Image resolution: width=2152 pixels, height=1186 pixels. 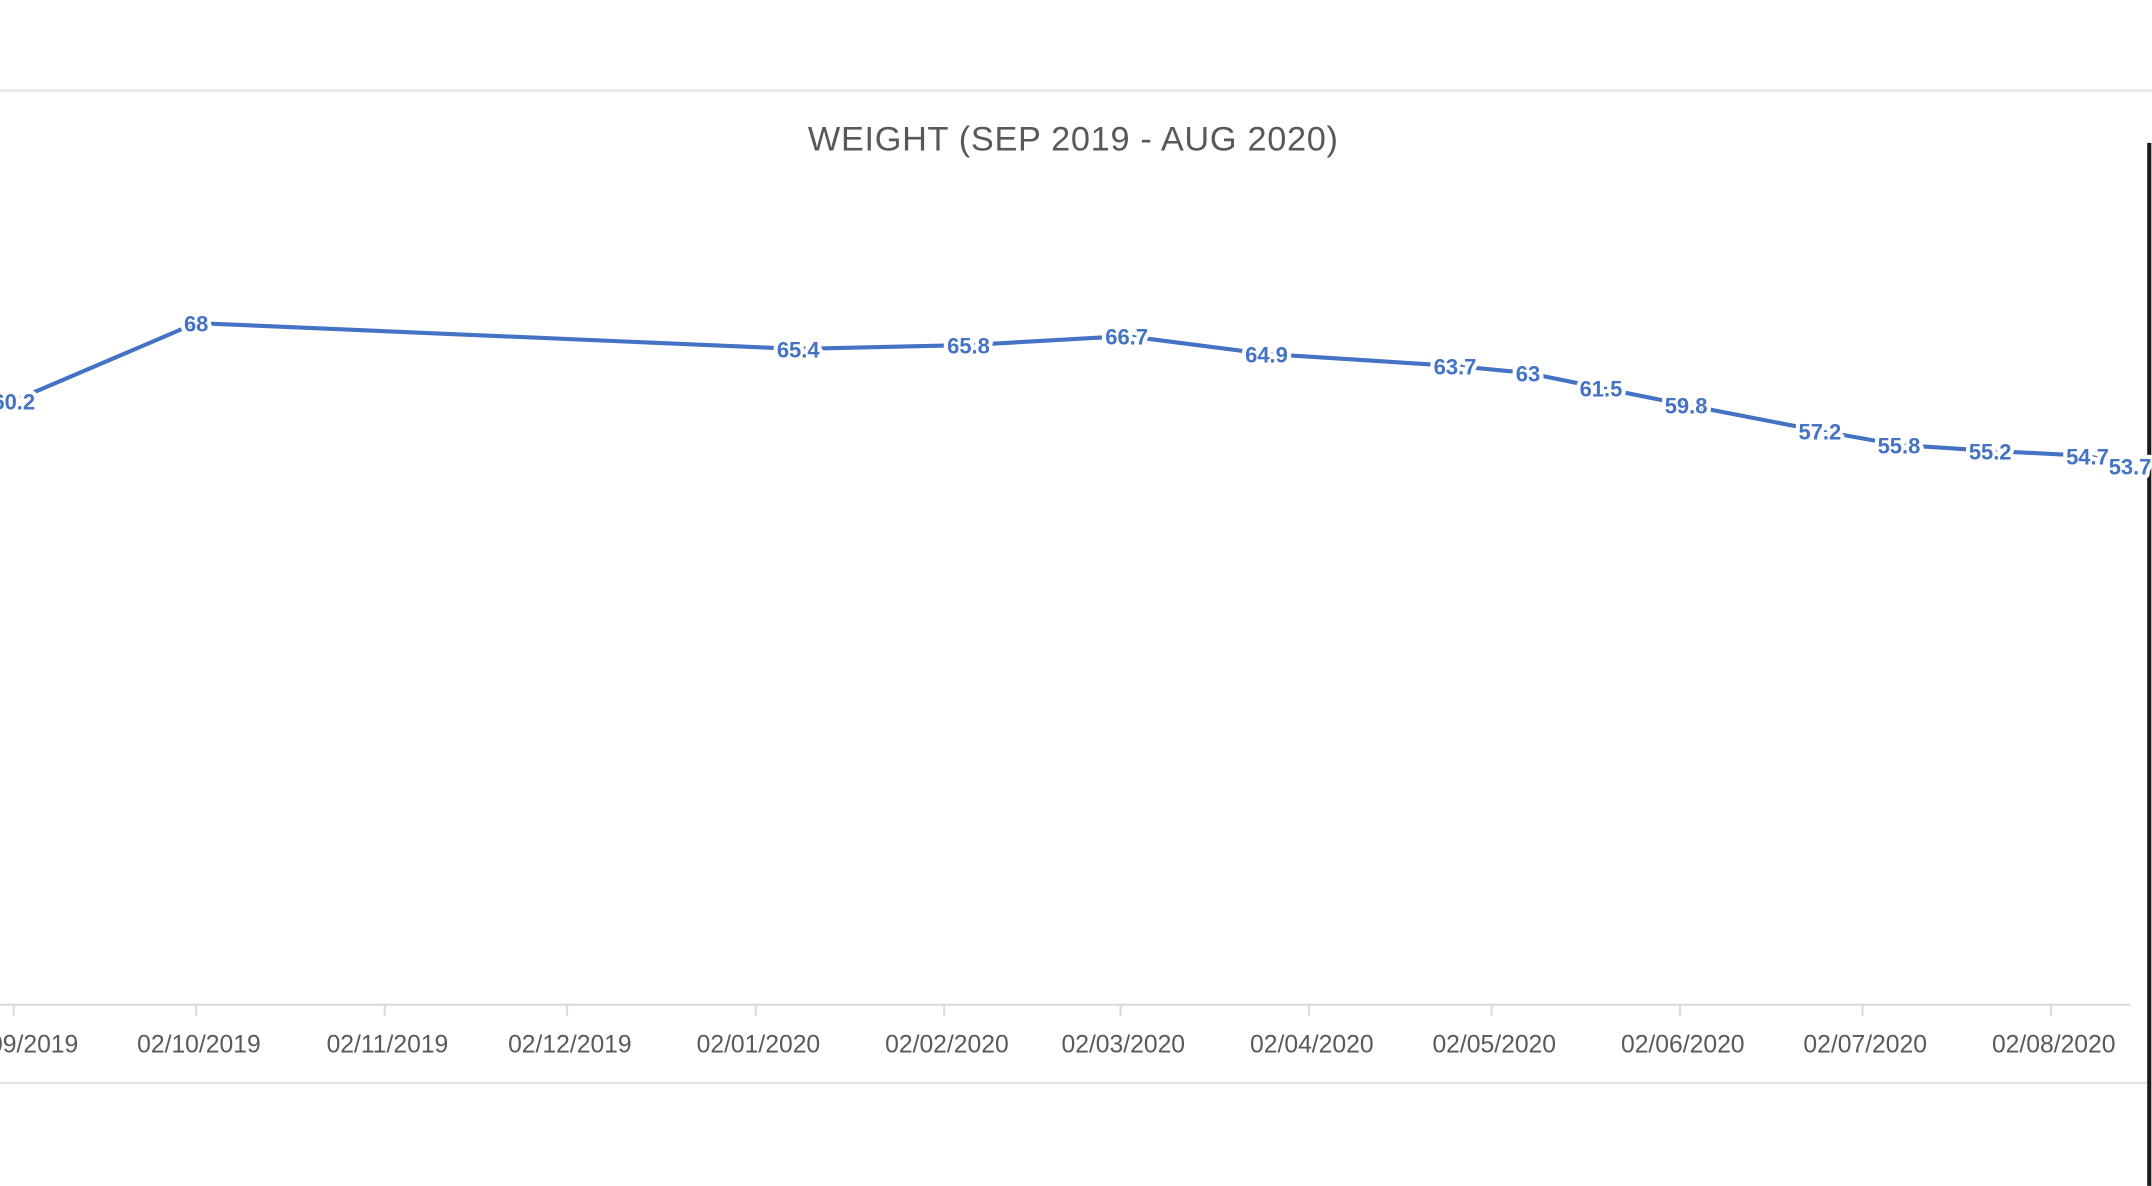 What do you see at coordinates (196, 324) in the screenshot?
I see `data-label: 68` at bounding box center [196, 324].